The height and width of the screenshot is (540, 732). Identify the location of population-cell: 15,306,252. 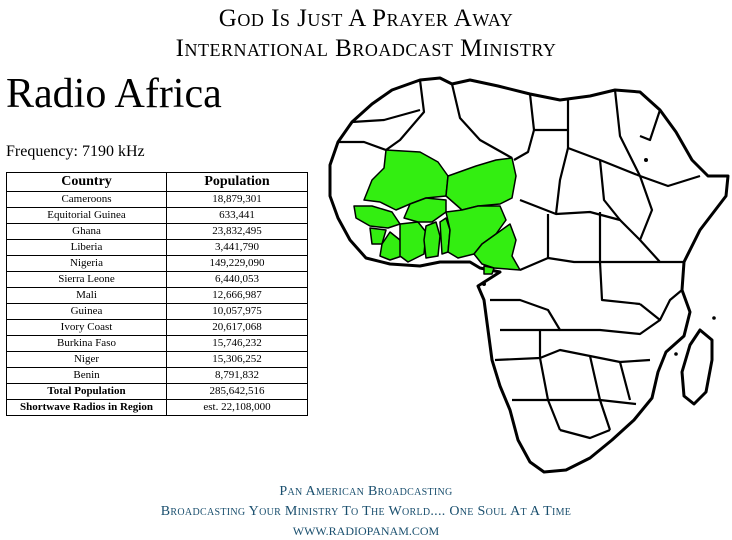
(237, 359).